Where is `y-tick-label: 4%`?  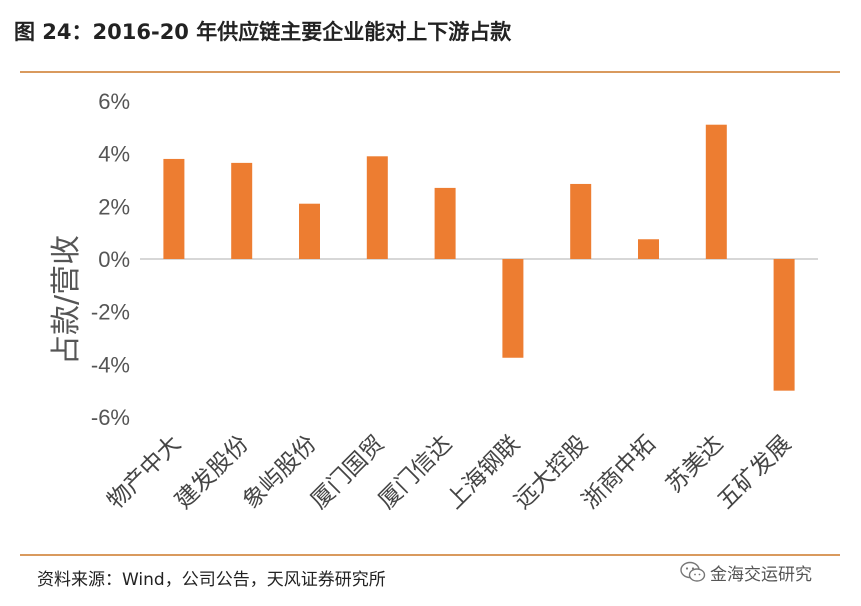 y-tick-label: 4% is located at coordinates (114, 154).